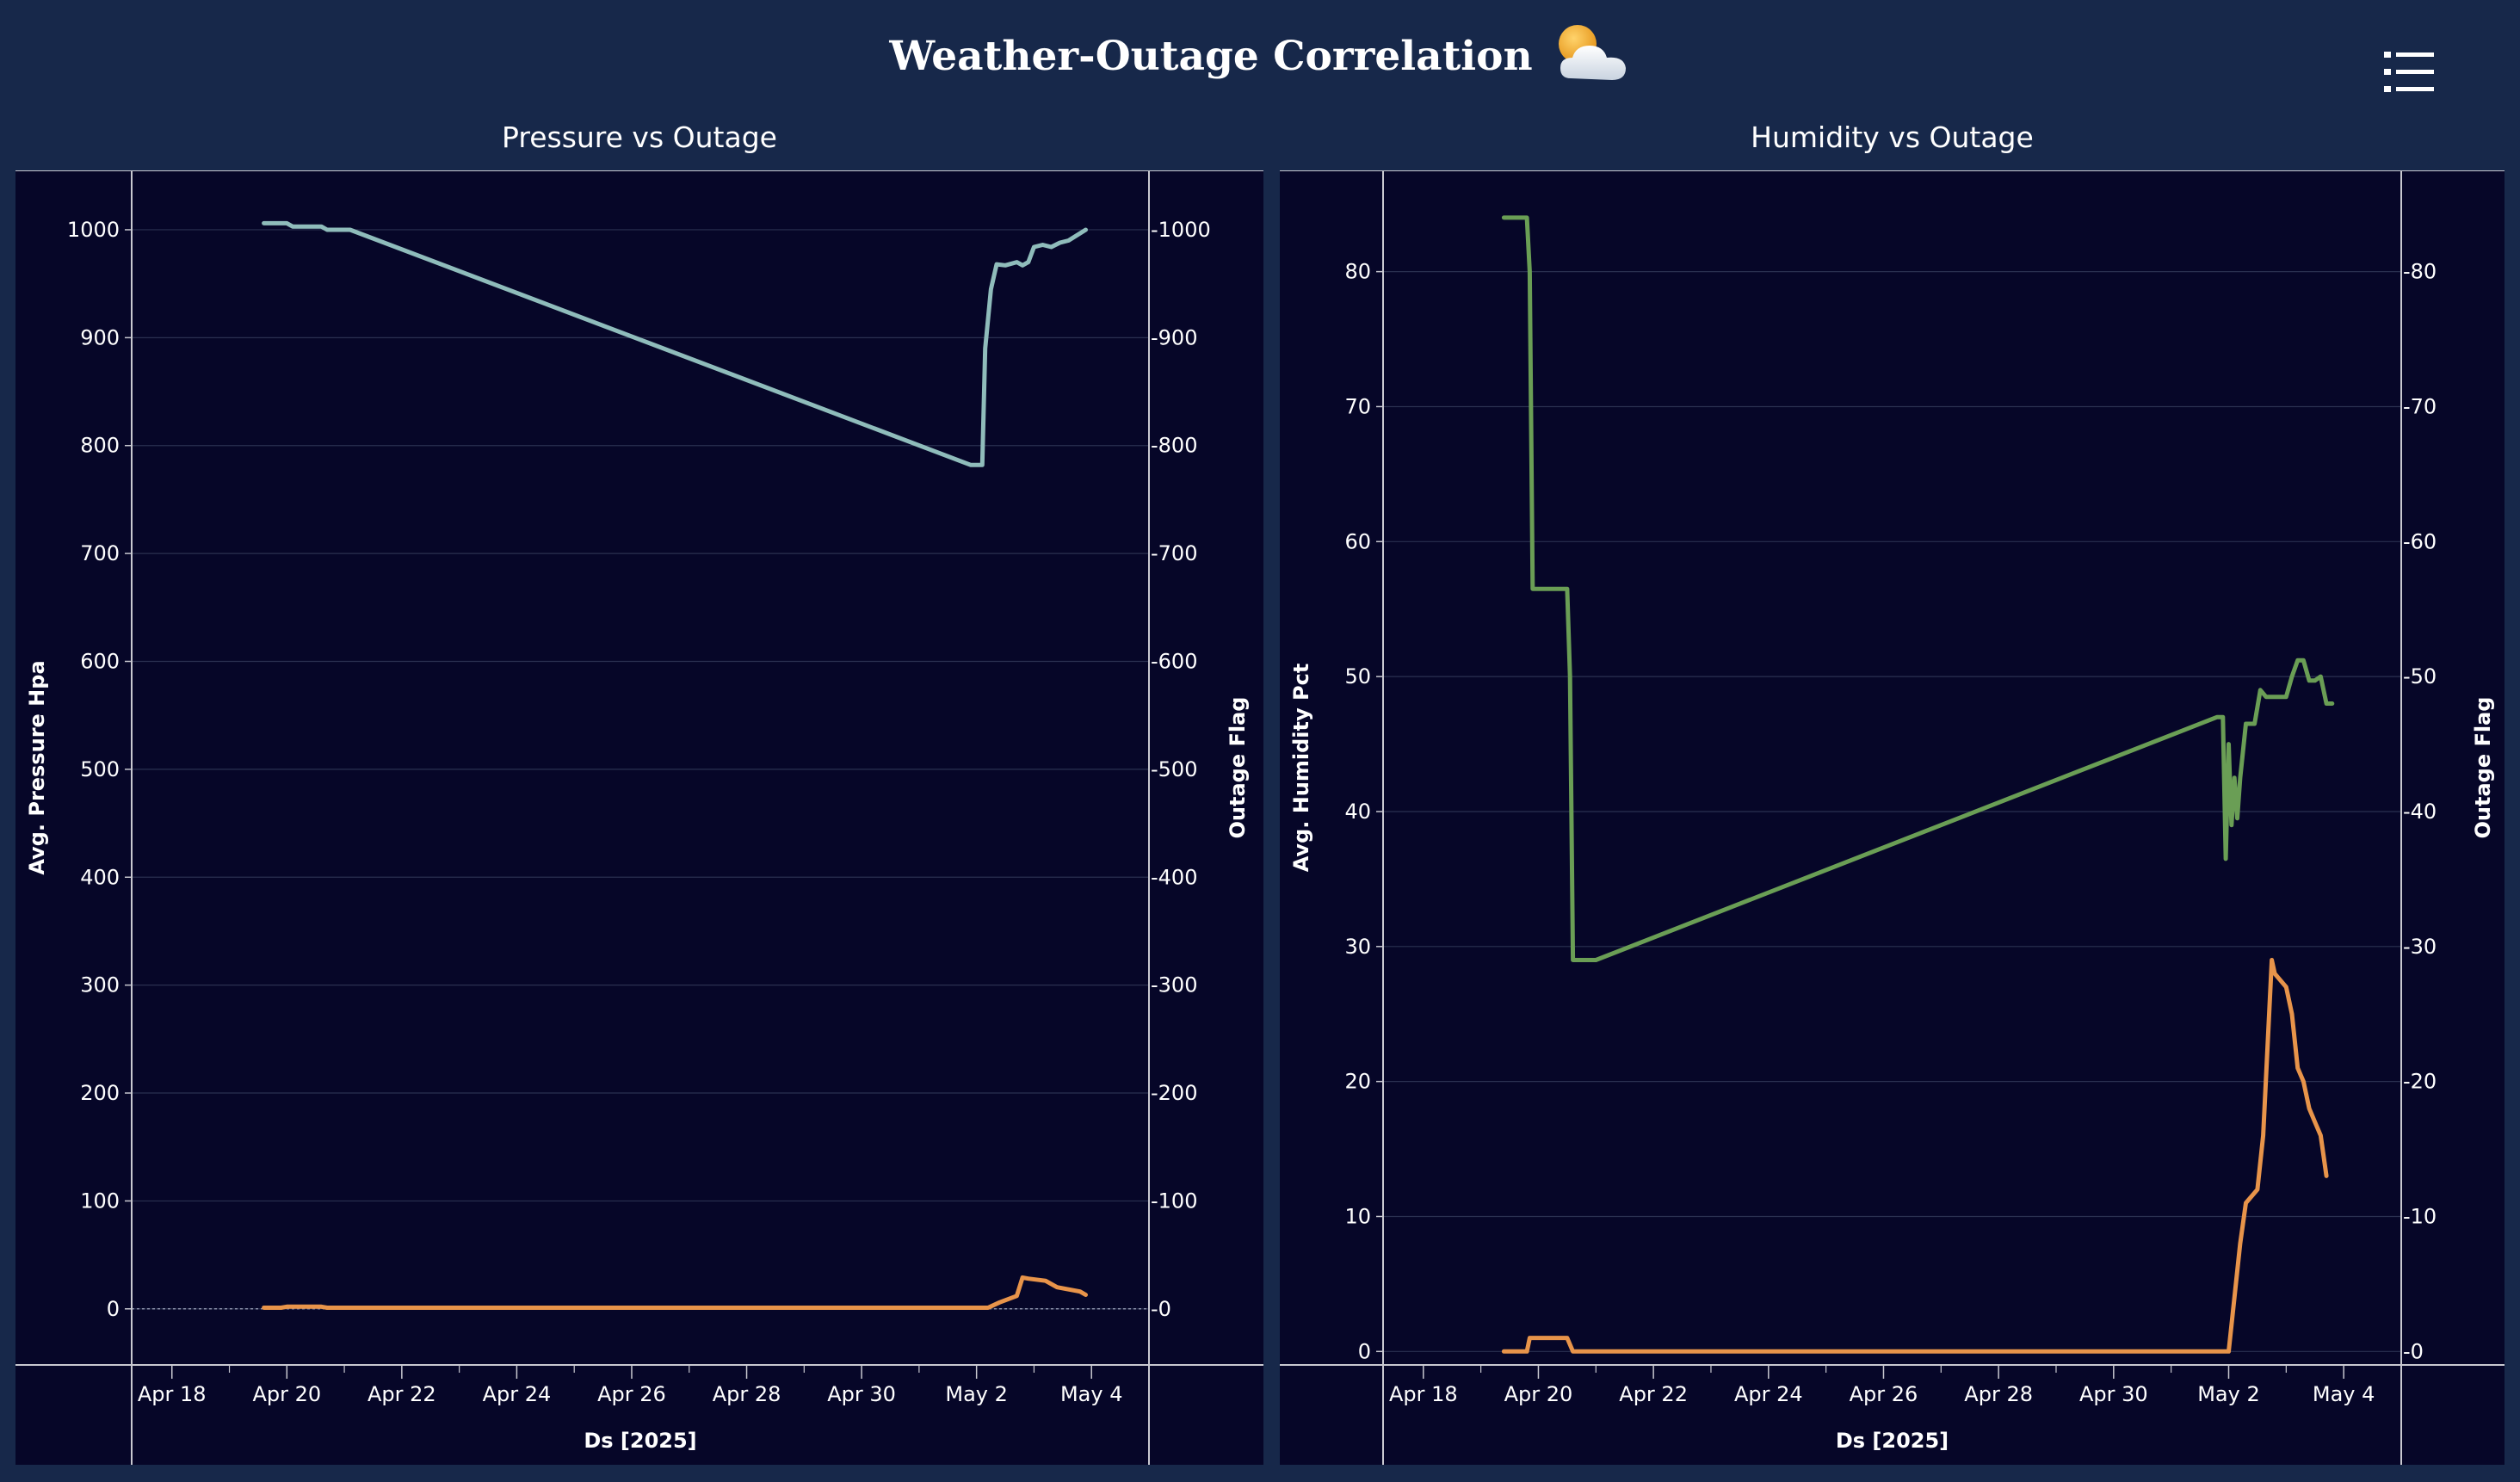 Image resolution: width=2520 pixels, height=1482 pixels. Describe the element at coordinates (1174, 1093) in the screenshot. I see `y2-tick-label: -200` at that location.